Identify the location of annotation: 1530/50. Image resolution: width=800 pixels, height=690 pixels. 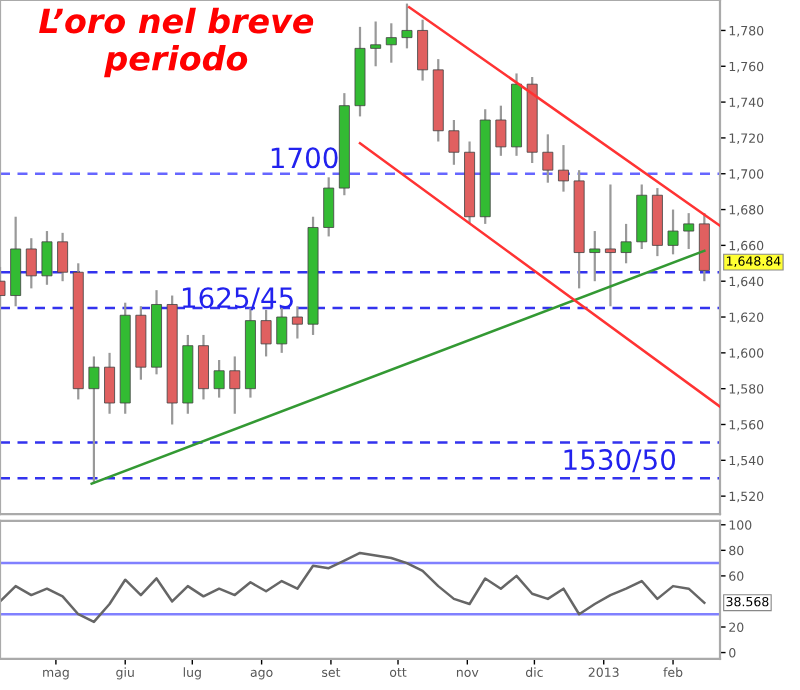
(620, 461).